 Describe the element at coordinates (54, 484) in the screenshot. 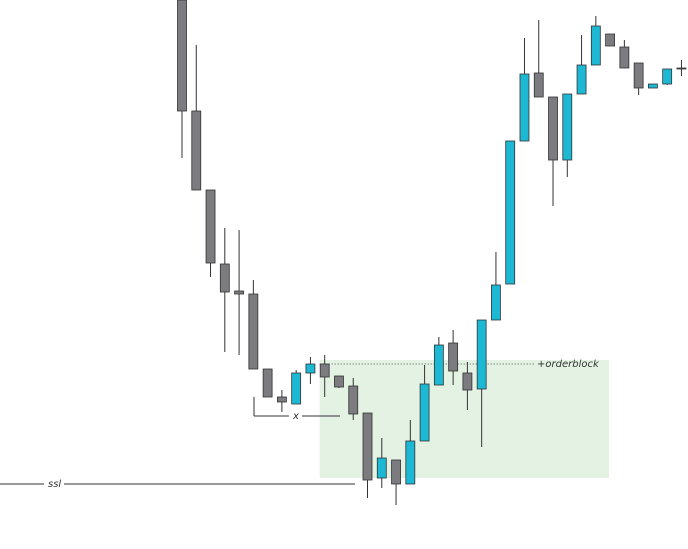

I see `ssl-label: ssl` at that location.